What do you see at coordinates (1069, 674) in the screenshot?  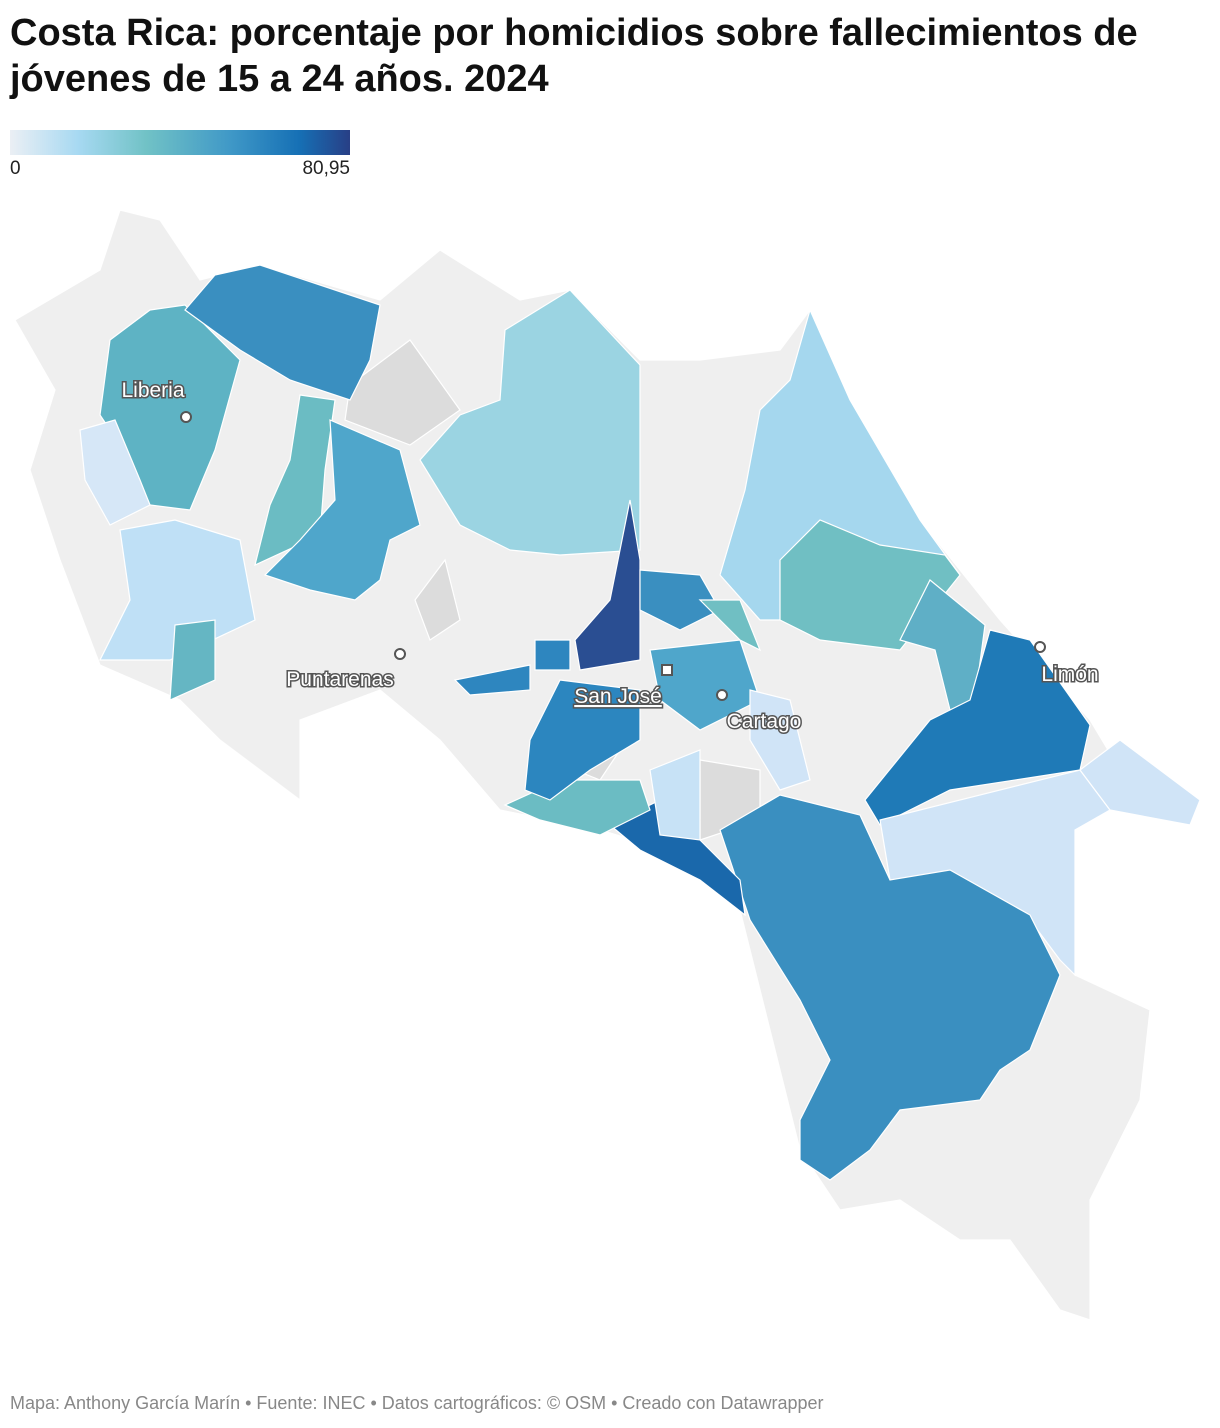 I see `city-label: Limón` at bounding box center [1069, 674].